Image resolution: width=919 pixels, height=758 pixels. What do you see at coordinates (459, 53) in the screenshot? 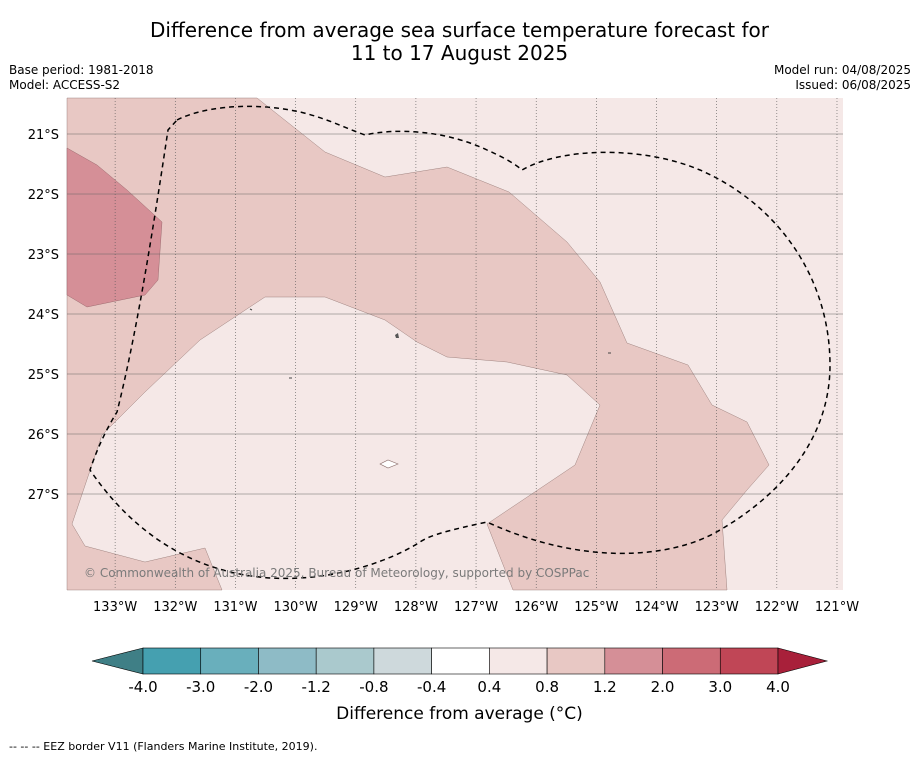
I see `map-title-line-2: 11 to 17 August 2025` at bounding box center [459, 53].